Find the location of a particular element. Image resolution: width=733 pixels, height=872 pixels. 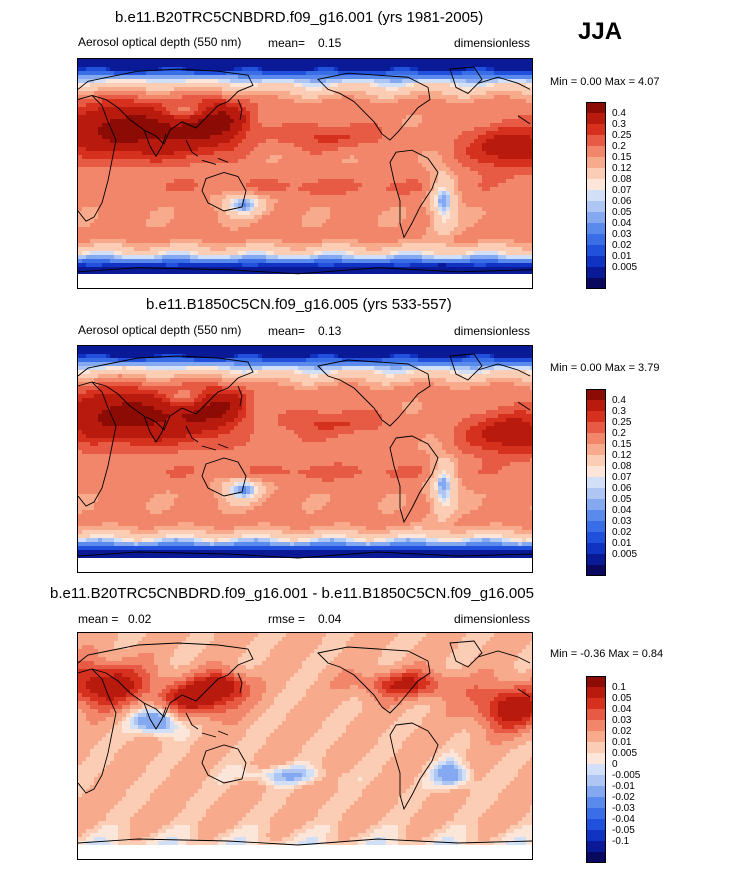

panel3-rmse-label: rmse = is located at coordinates (287, 619).